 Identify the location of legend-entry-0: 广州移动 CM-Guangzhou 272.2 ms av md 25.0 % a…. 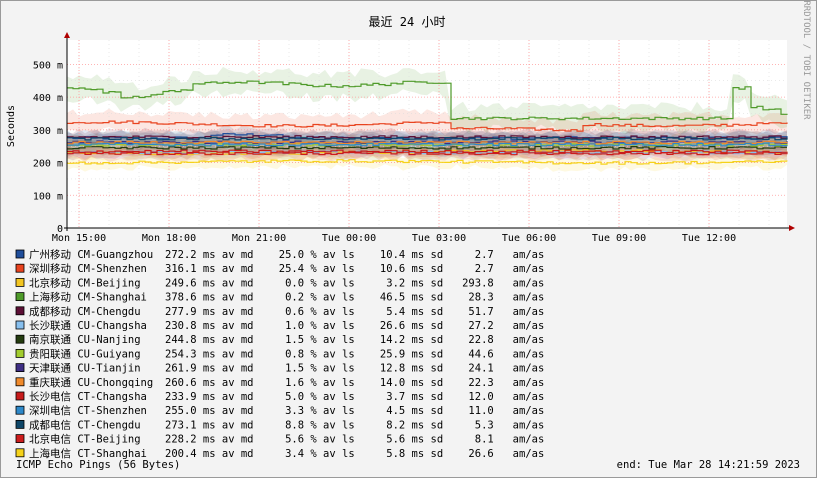
(286, 254).